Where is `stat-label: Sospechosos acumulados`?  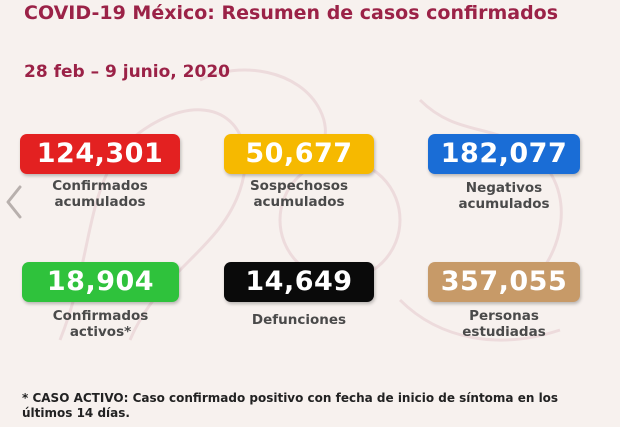 stat-label: Sospechosos acumulados is located at coordinates (299, 194).